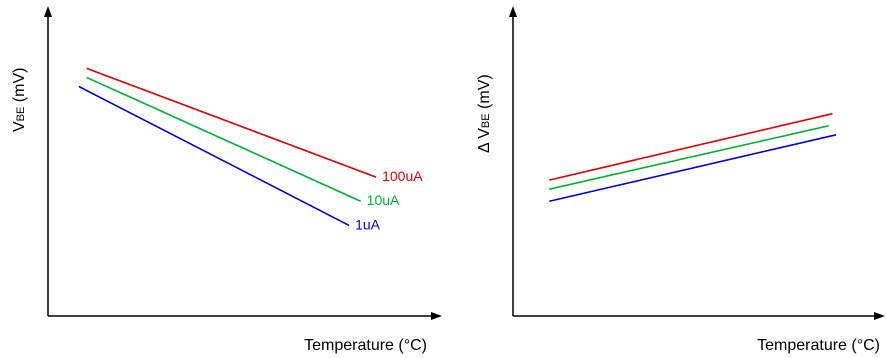 This screenshot has height=358, width=886. I want to click on x-axis-arrow-left, so click(436, 316).